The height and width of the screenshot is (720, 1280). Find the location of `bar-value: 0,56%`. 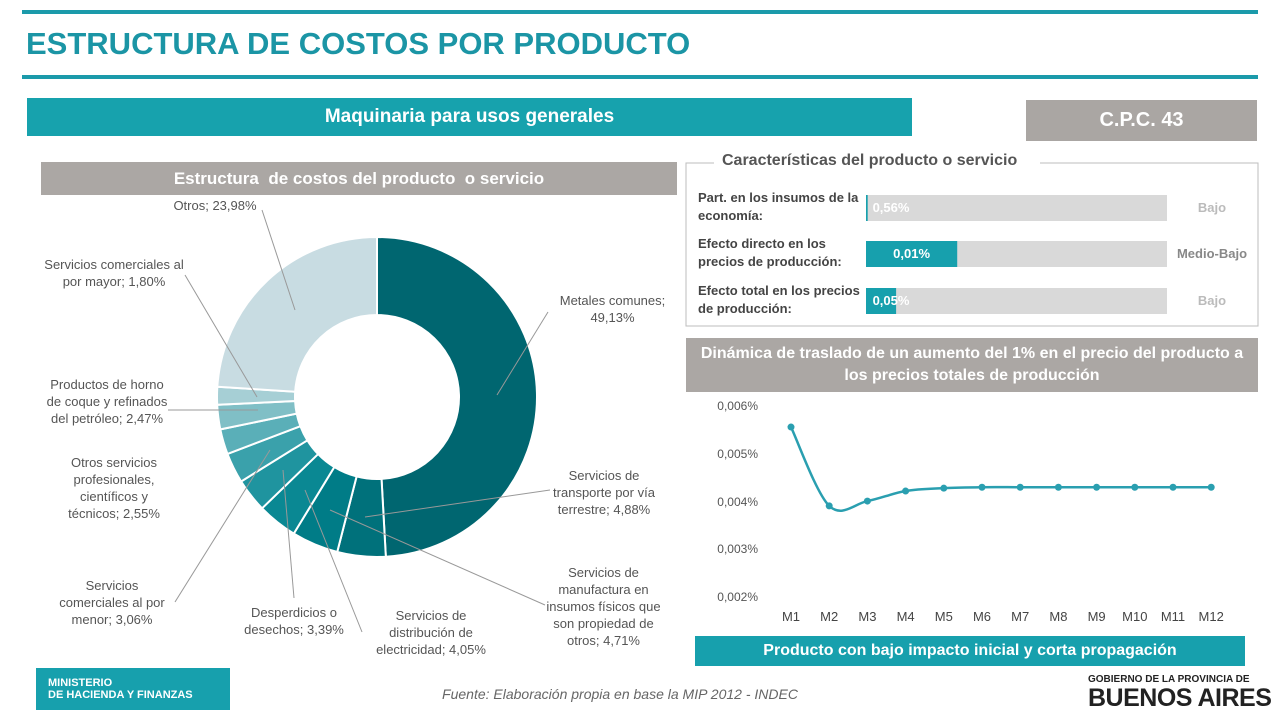

bar-value: 0,56% is located at coordinates (891, 207).